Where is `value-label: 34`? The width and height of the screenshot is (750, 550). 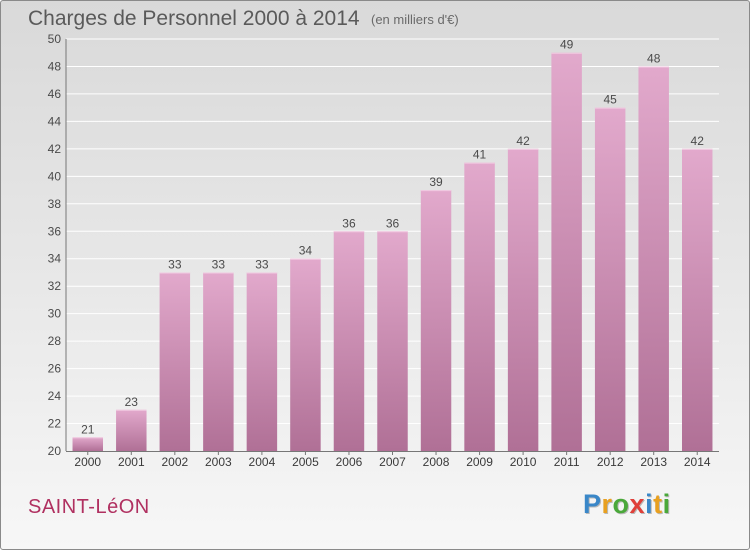
value-label: 34 is located at coordinates (306, 251).